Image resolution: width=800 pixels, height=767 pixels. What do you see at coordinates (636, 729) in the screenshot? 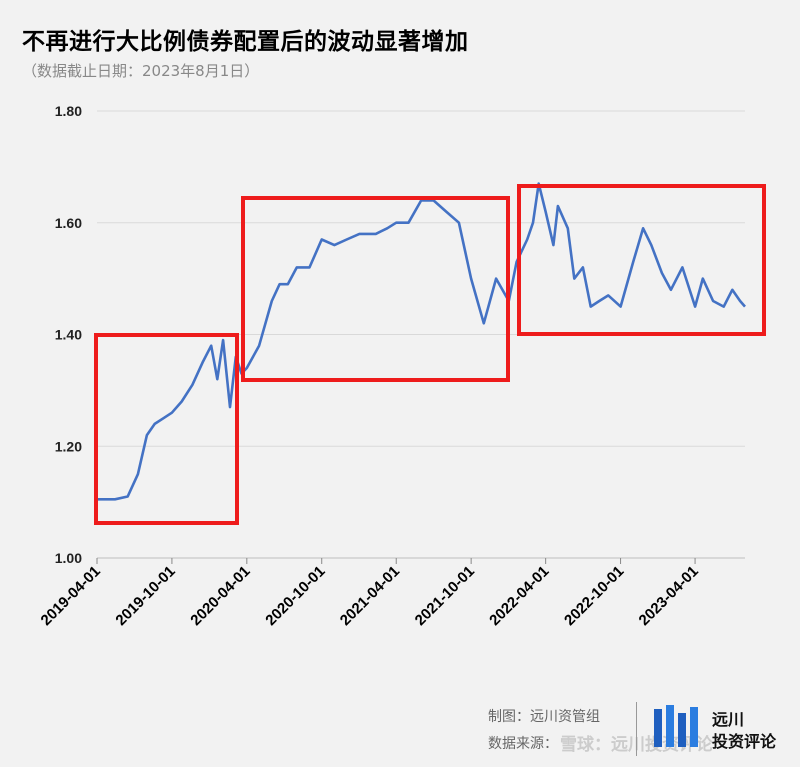
I see `footer-divider` at bounding box center [636, 729].